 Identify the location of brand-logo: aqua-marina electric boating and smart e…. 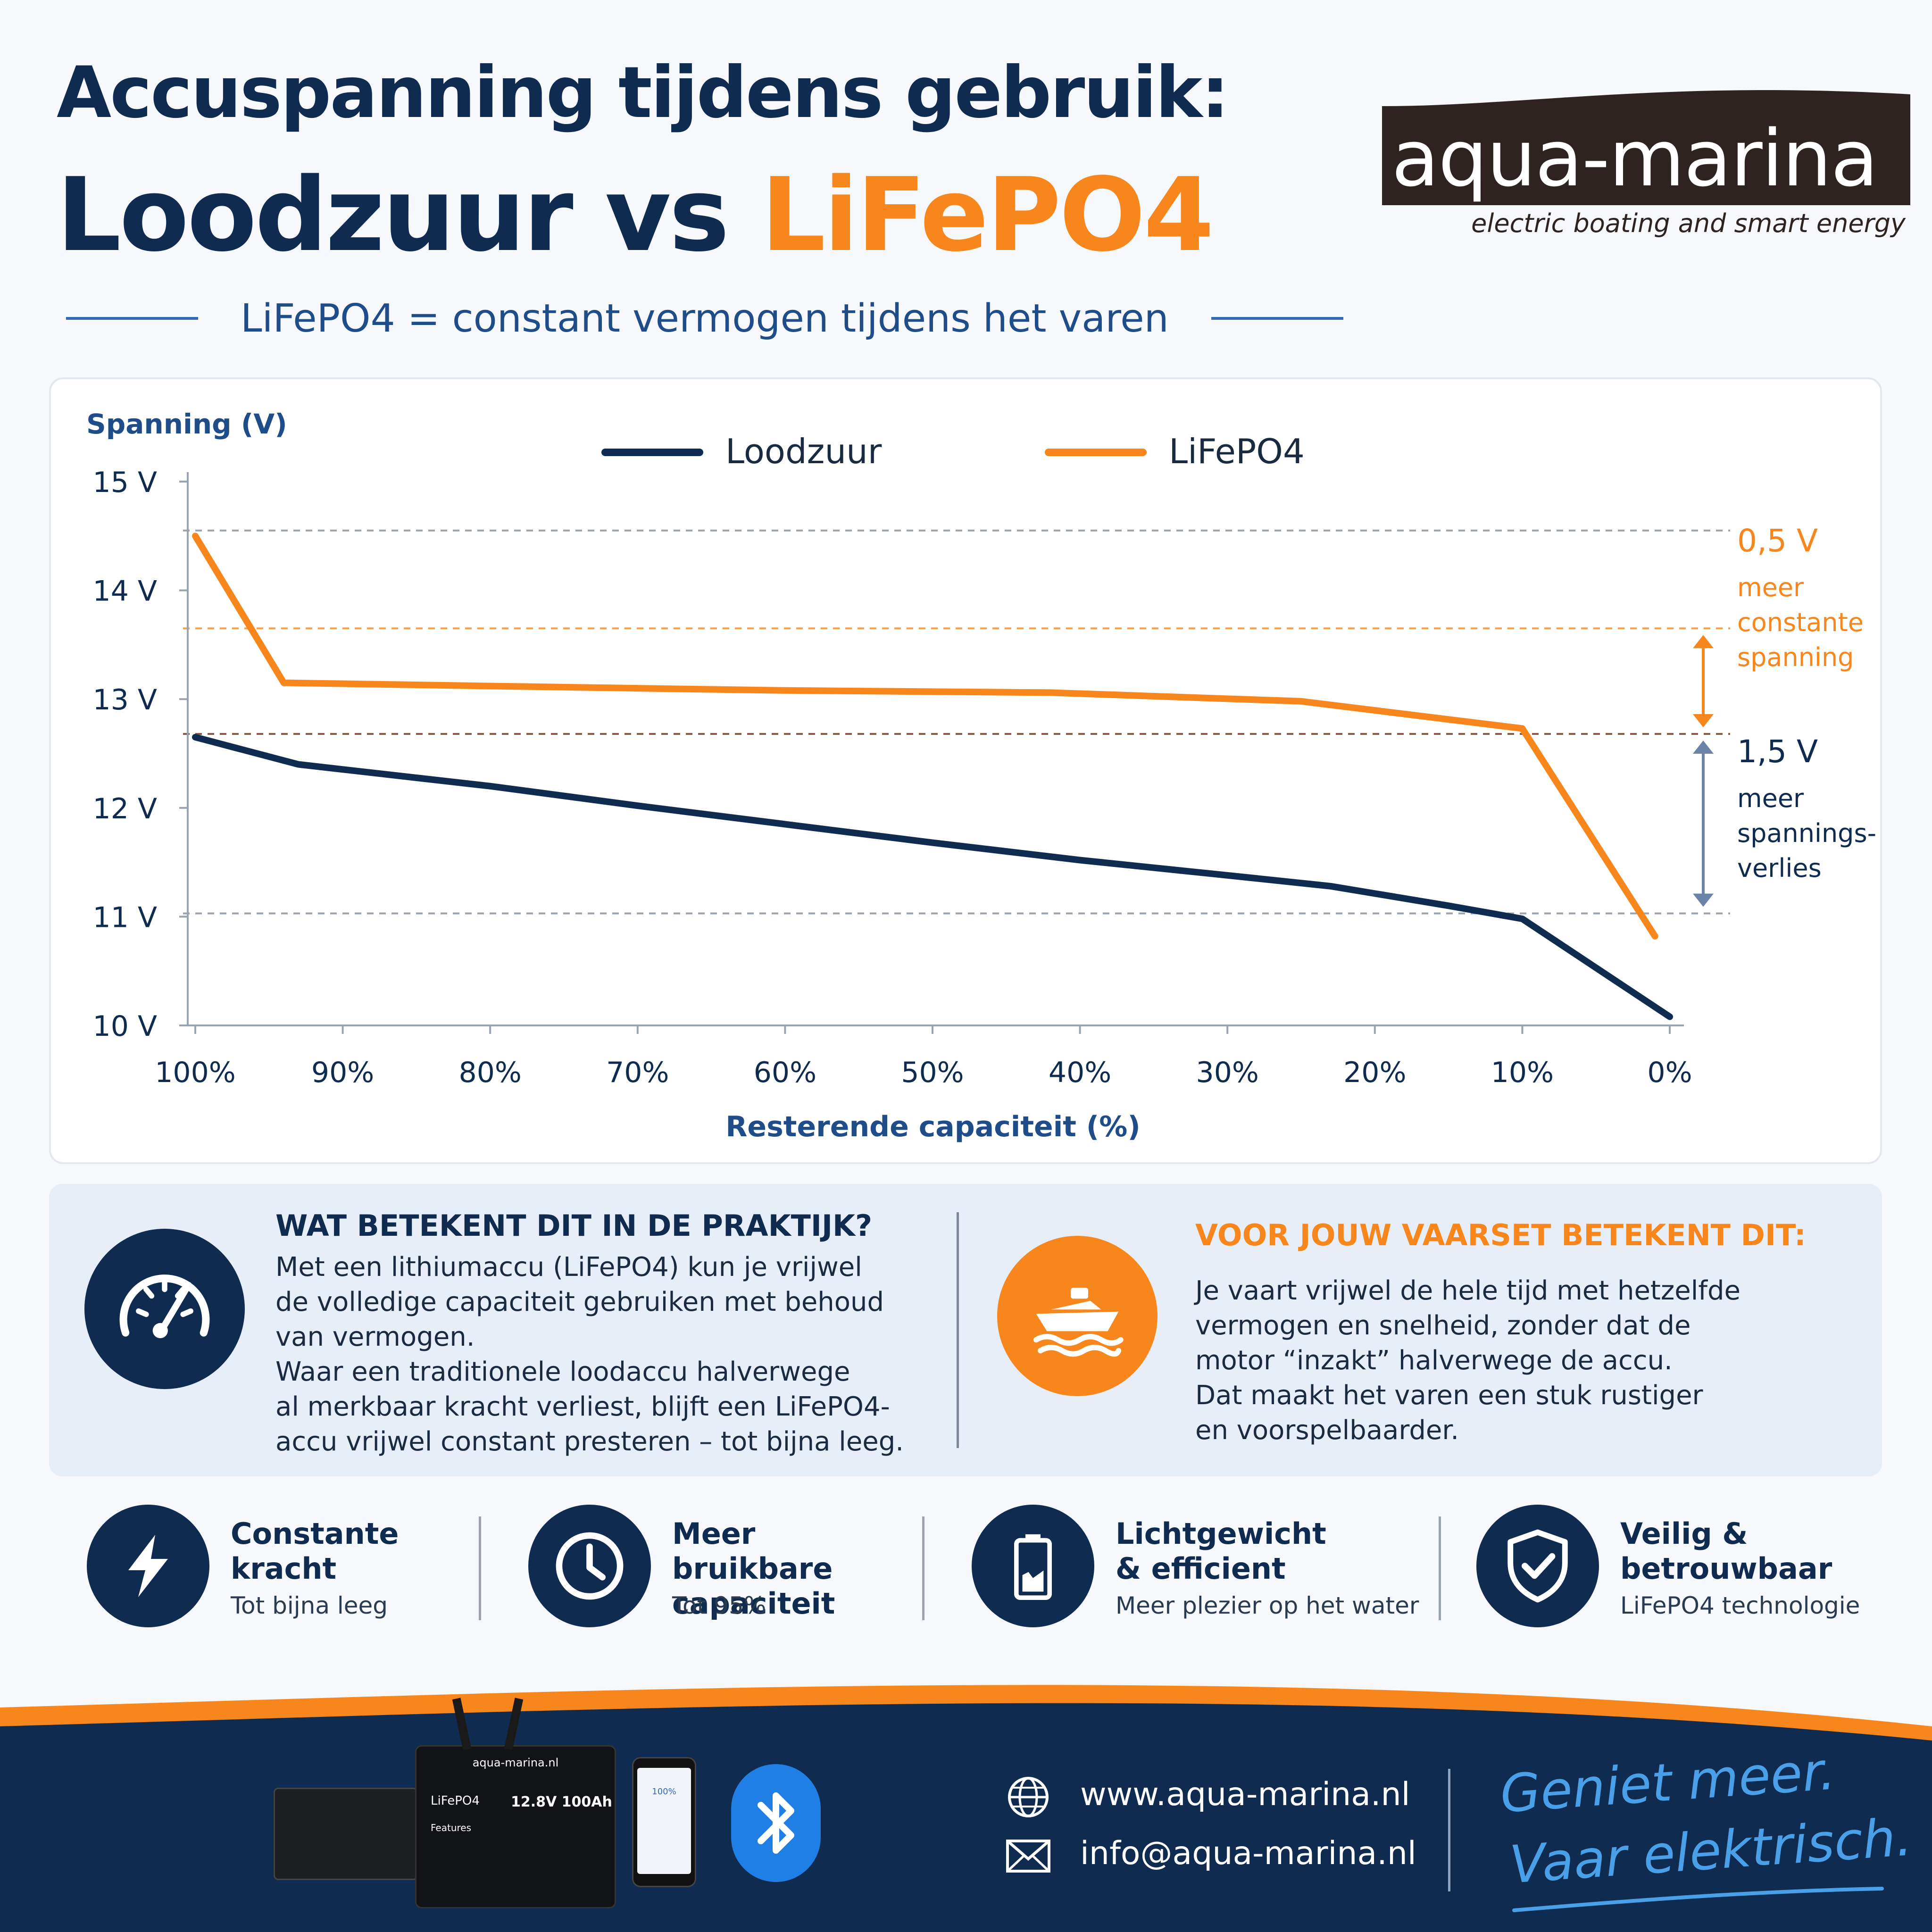
(1646, 165).